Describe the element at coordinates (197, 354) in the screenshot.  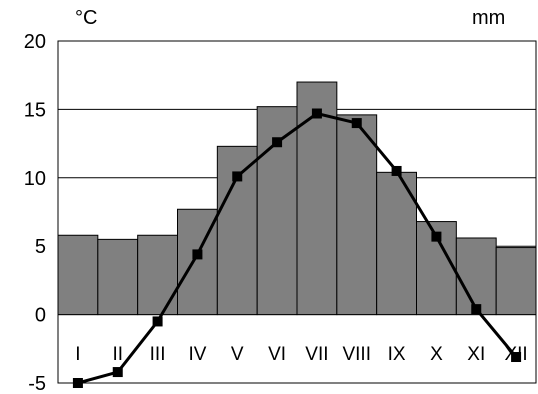
I see `x-tick-label: IV` at that location.